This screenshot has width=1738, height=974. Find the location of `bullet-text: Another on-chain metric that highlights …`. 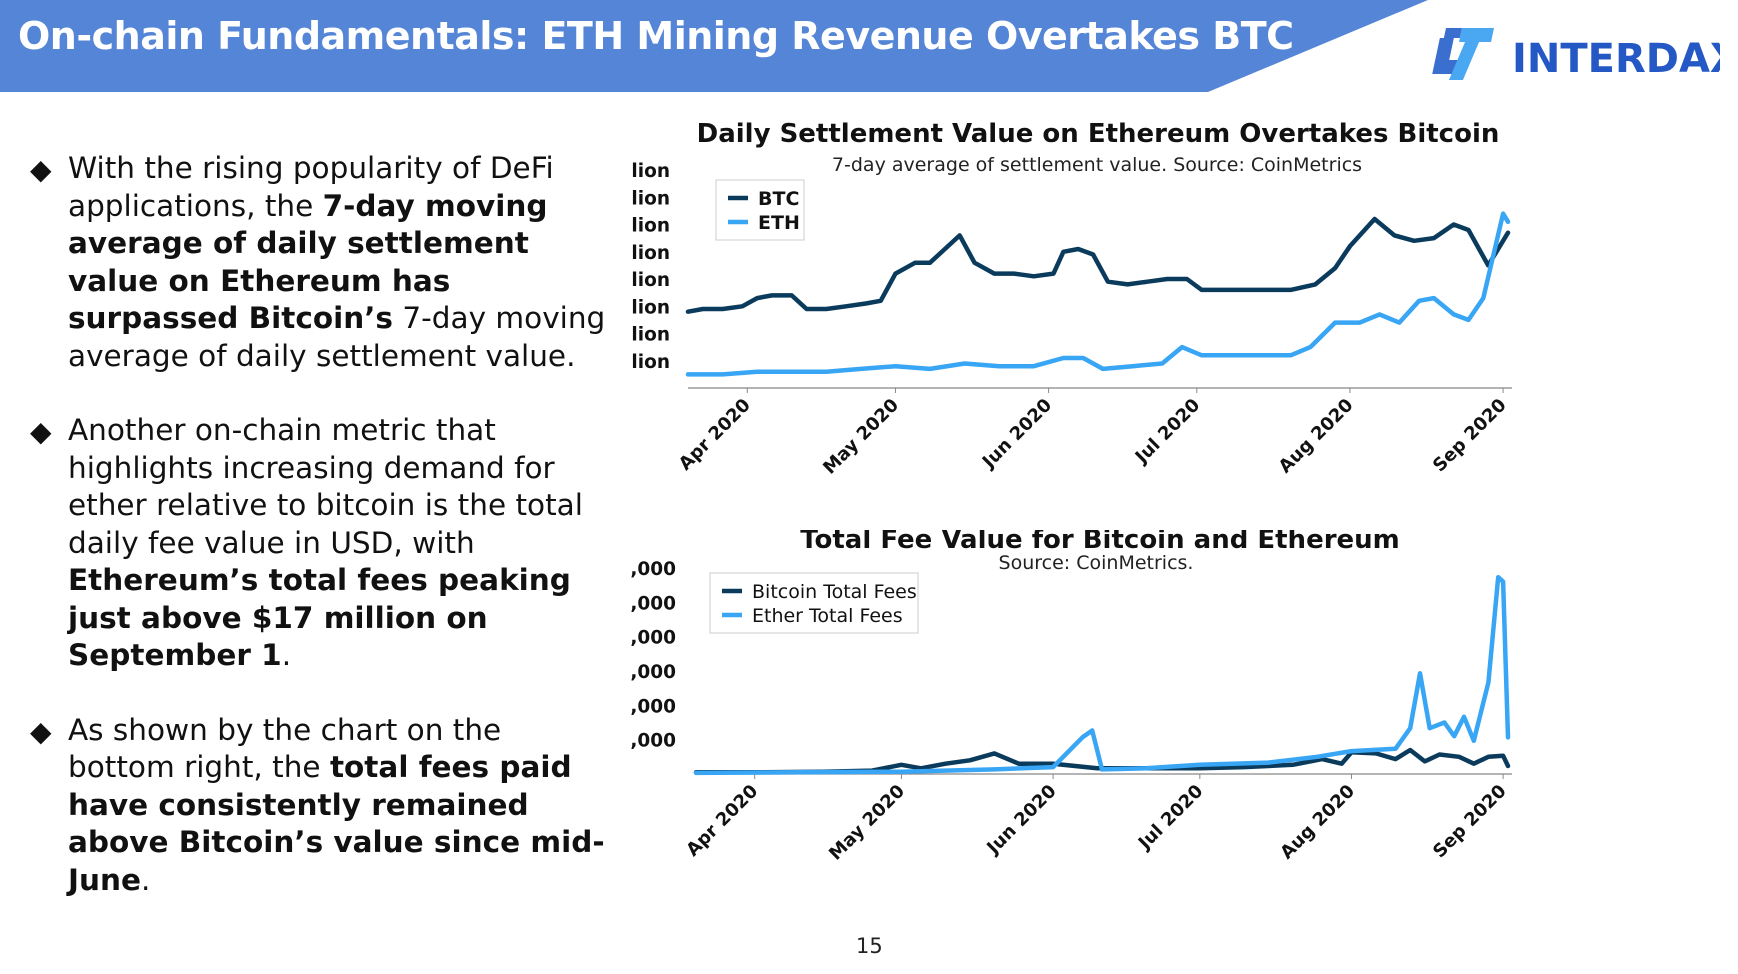

bullet-text: Another on-chain metric that highlights … is located at coordinates (325, 486).